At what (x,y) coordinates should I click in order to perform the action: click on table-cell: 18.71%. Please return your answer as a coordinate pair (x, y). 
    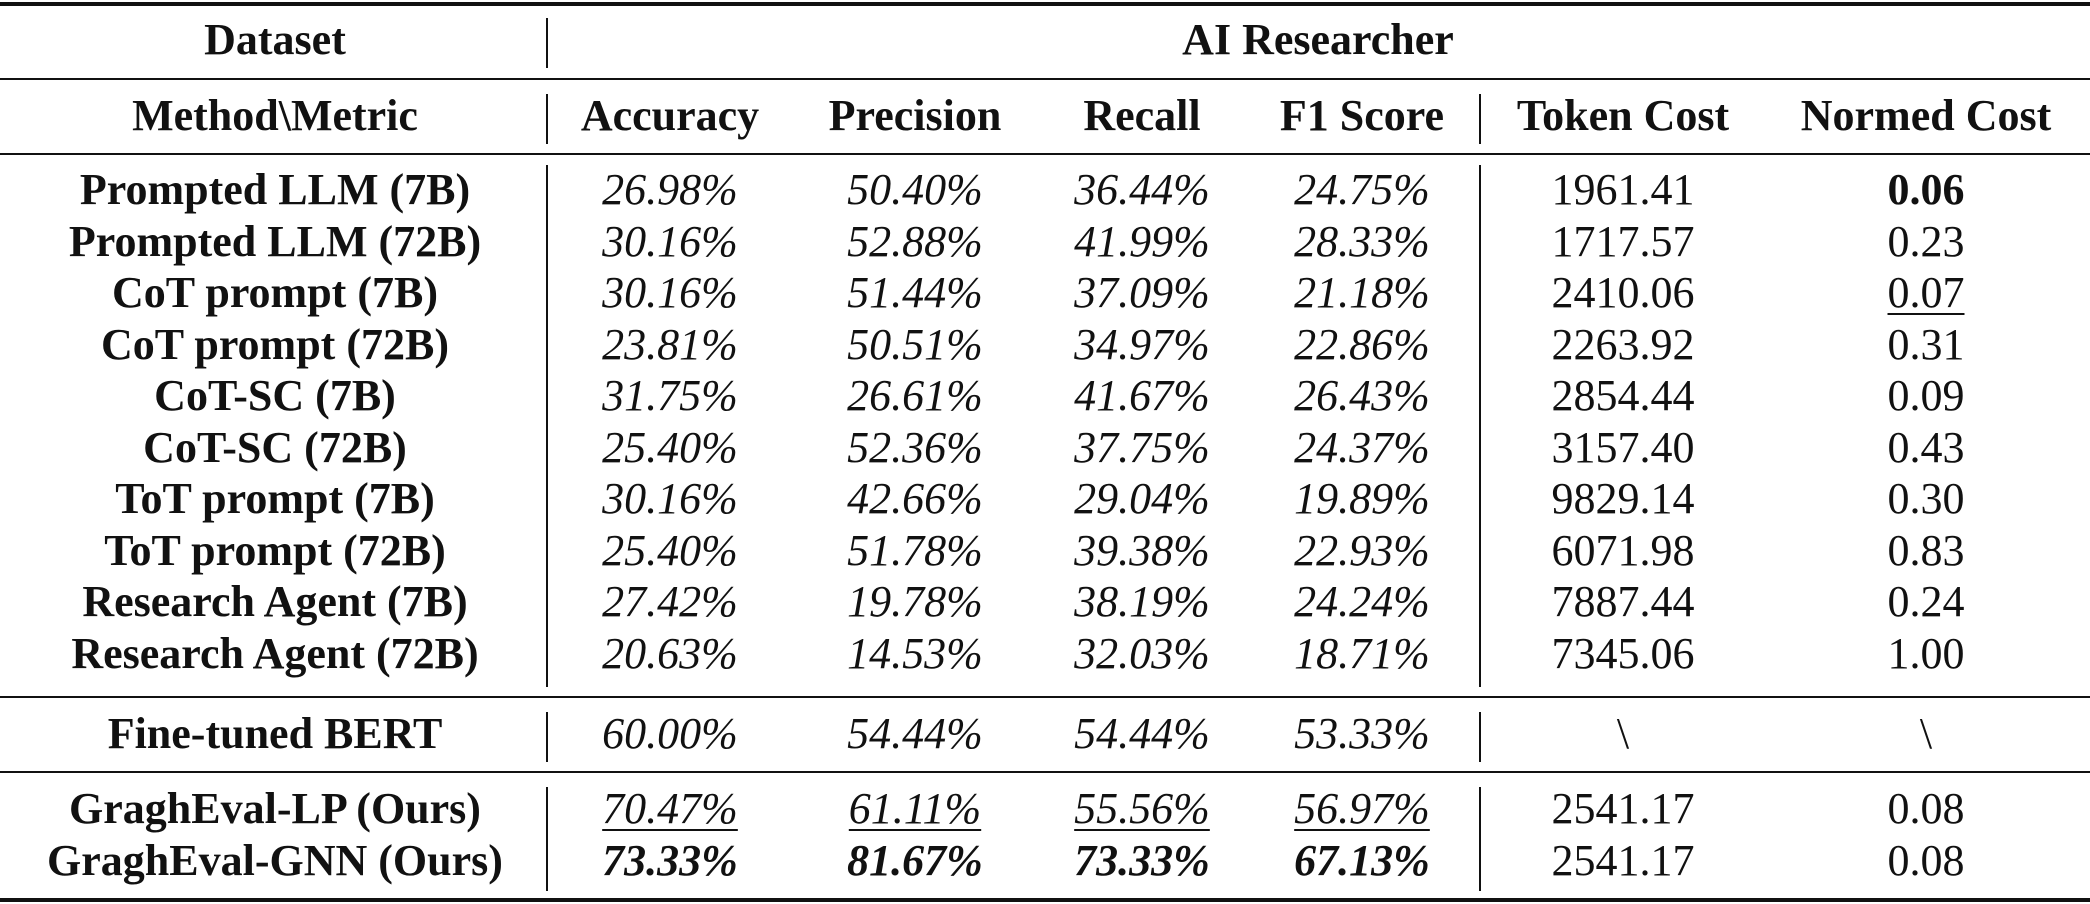
    Looking at the image, I should click on (1362, 653).